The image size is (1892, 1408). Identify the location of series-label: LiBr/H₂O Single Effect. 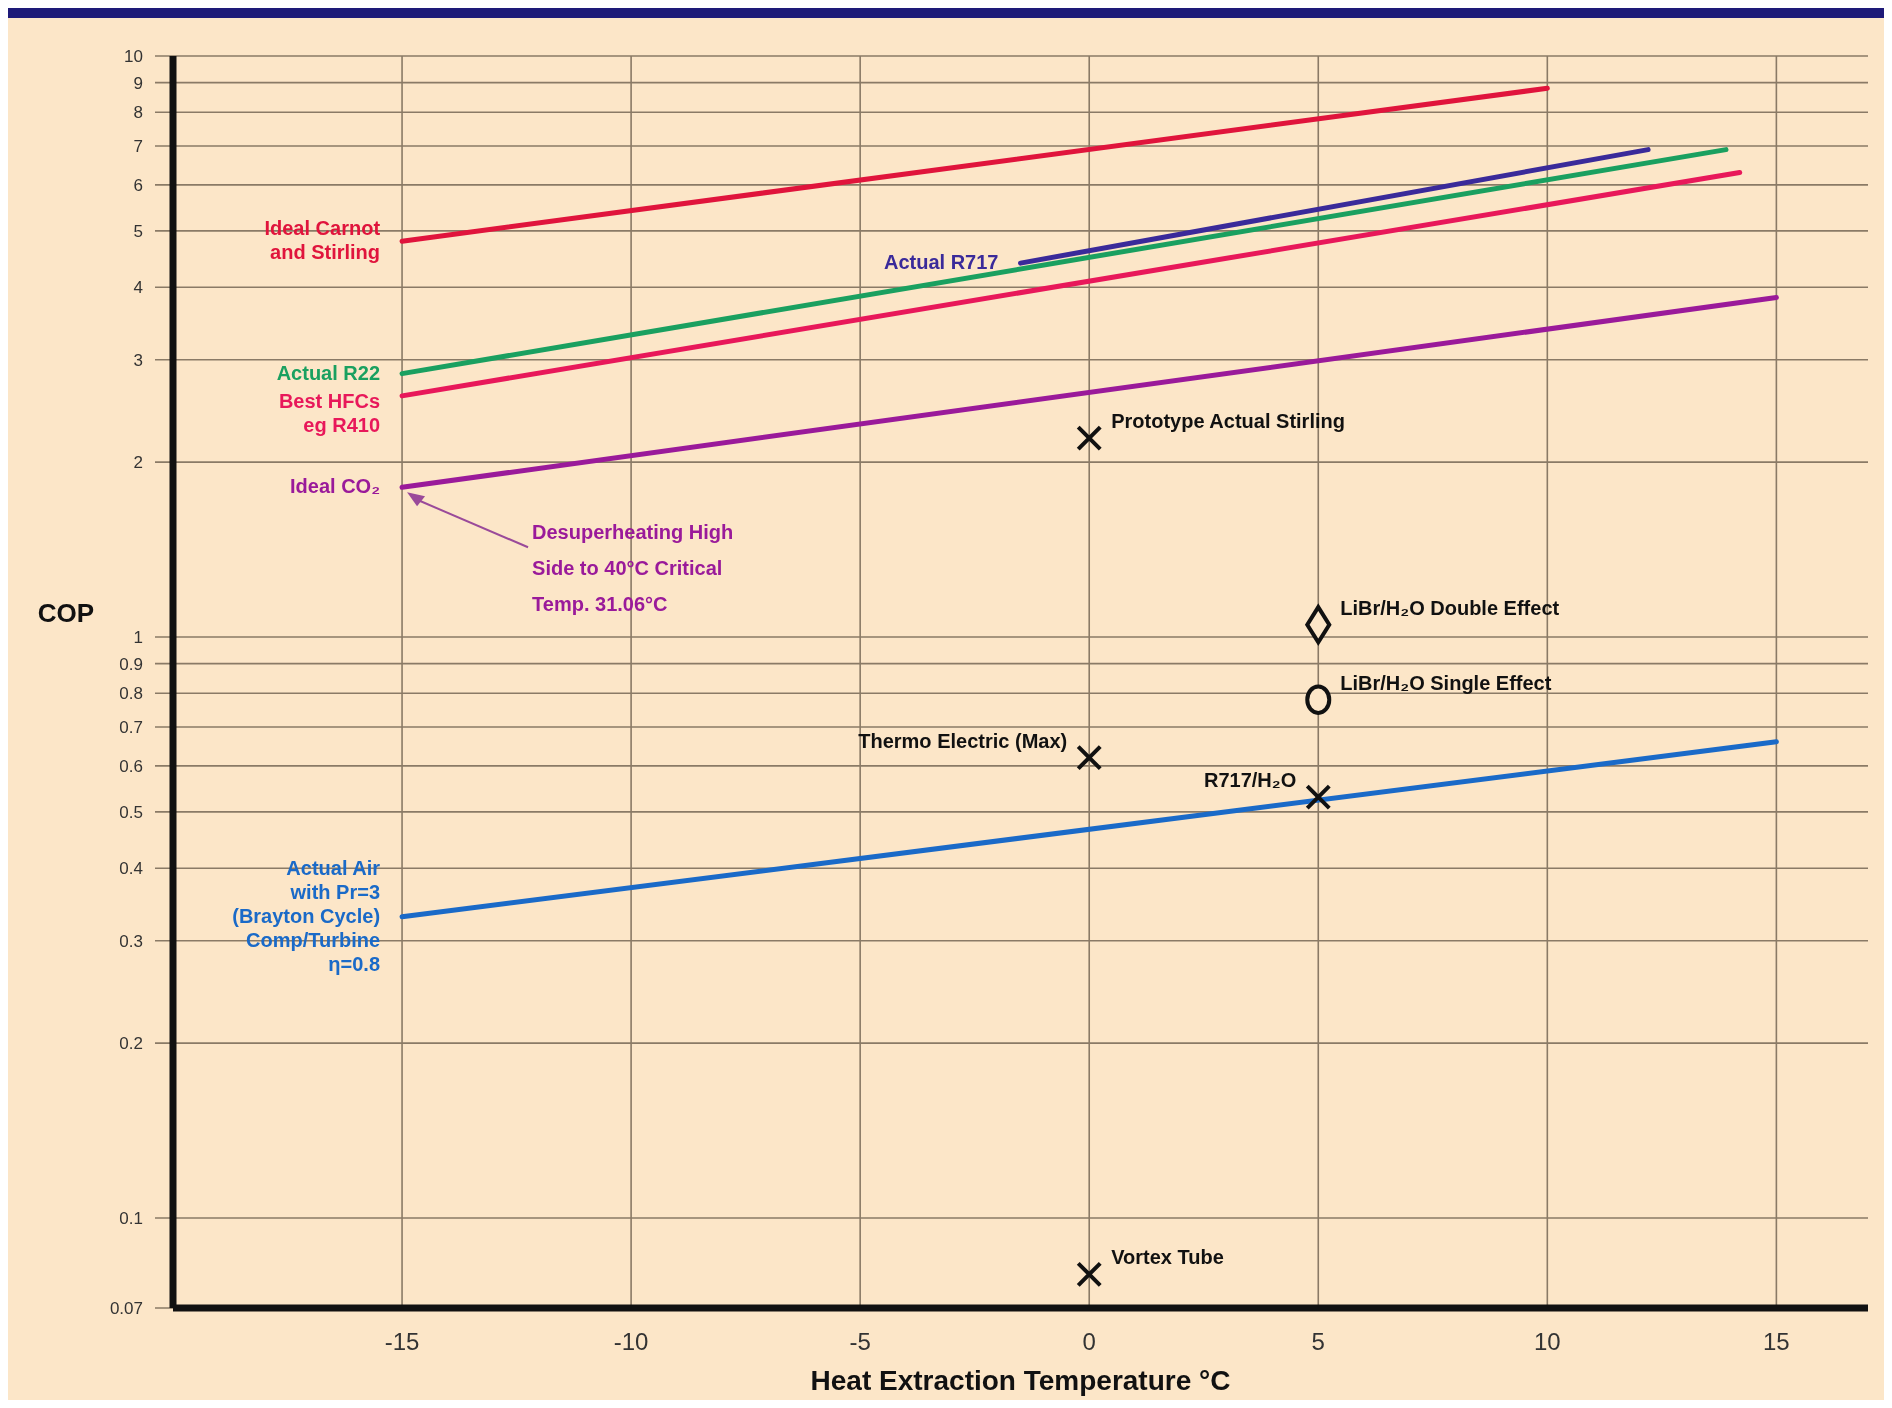
(1446, 682).